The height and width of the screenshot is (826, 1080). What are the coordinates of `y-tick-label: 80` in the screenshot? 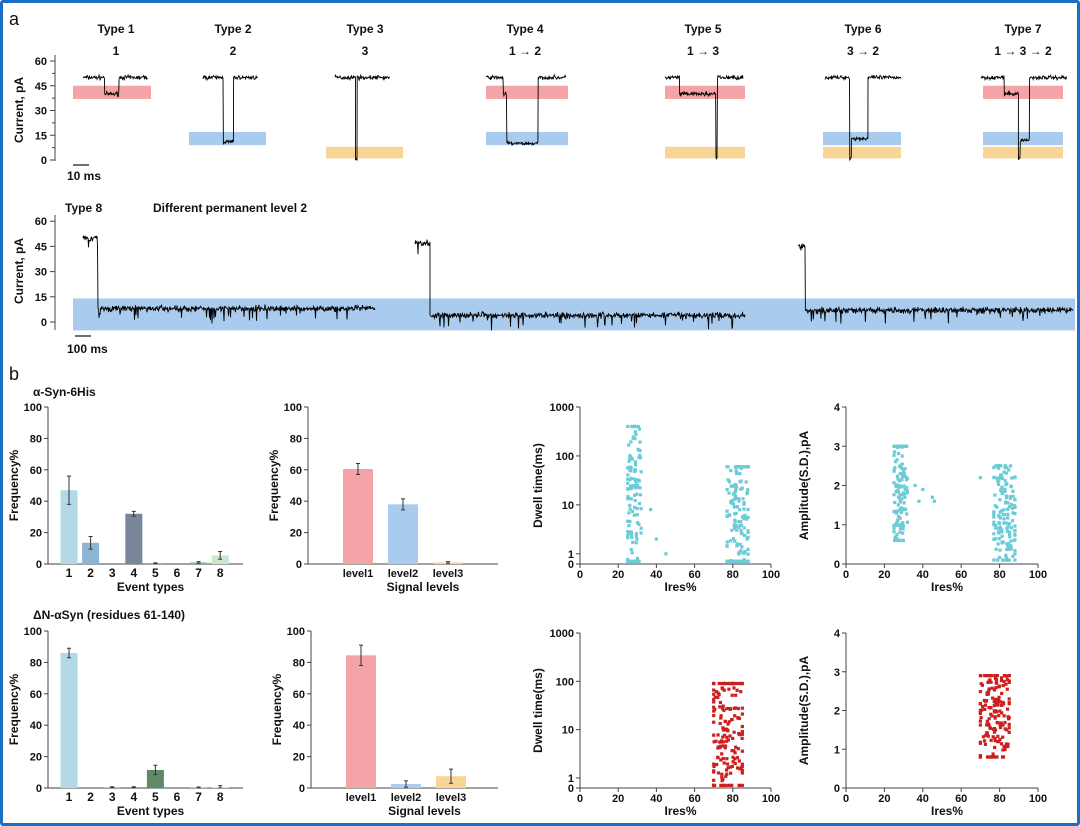 It's located at (36, 439).